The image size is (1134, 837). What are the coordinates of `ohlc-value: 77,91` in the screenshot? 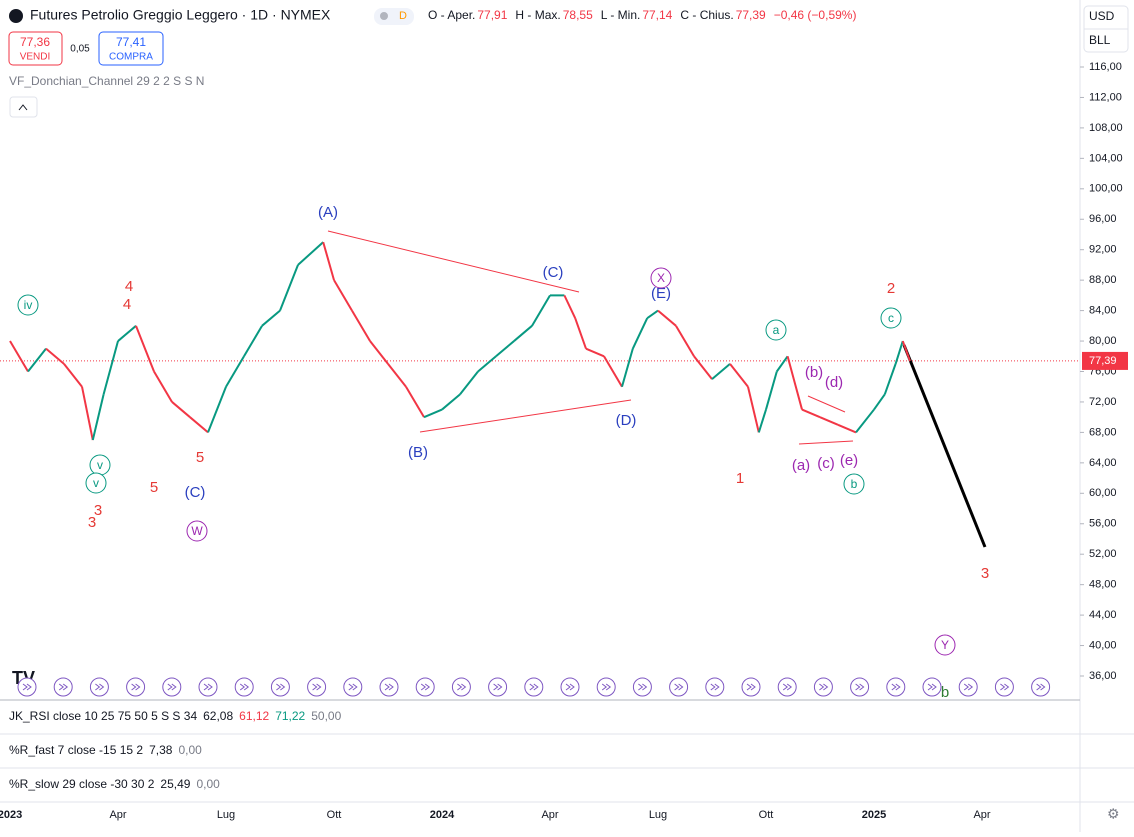 It's located at (492, 15).